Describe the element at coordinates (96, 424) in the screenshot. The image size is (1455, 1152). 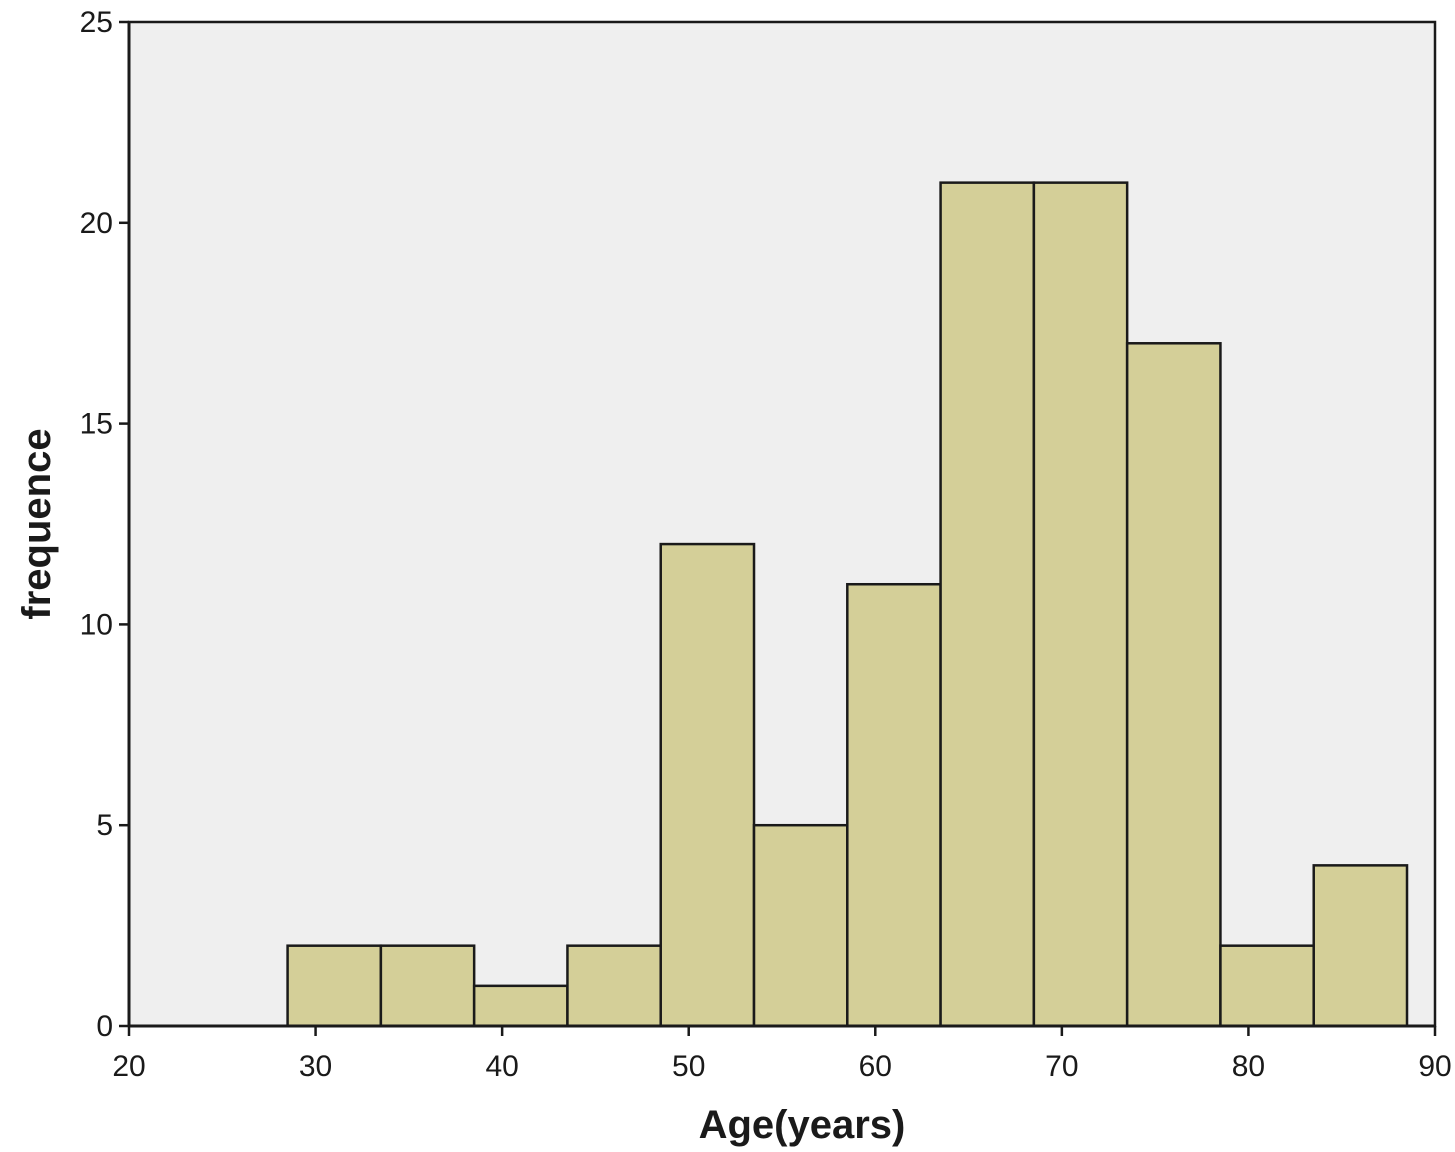
I see `y-tick-label-15: 15` at that location.